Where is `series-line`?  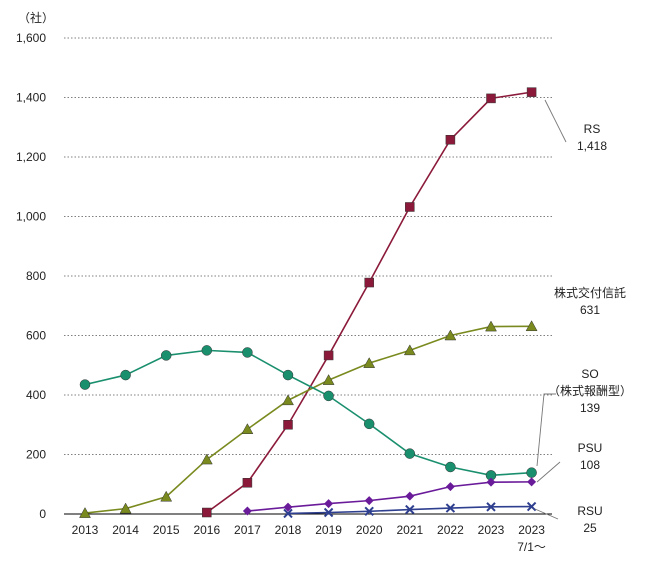 series-line is located at coordinates (308, 412).